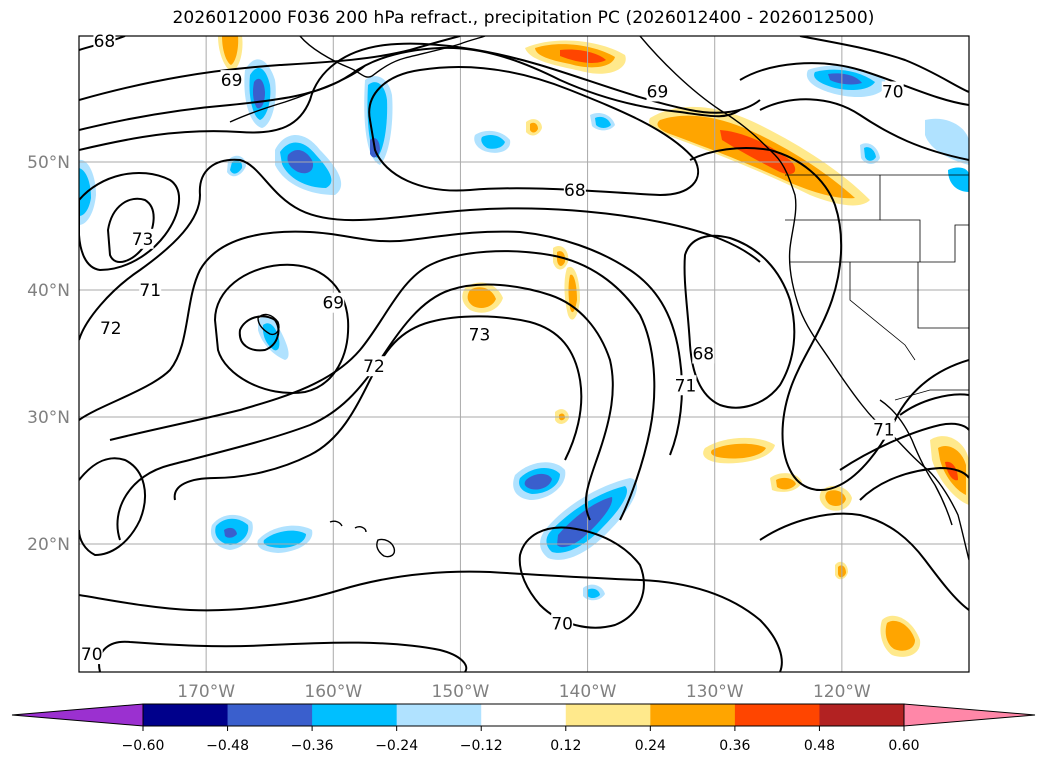  Describe the element at coordinates (48, 163) in the screenshot. I see `lat-tick-label: 50°N` at that location.